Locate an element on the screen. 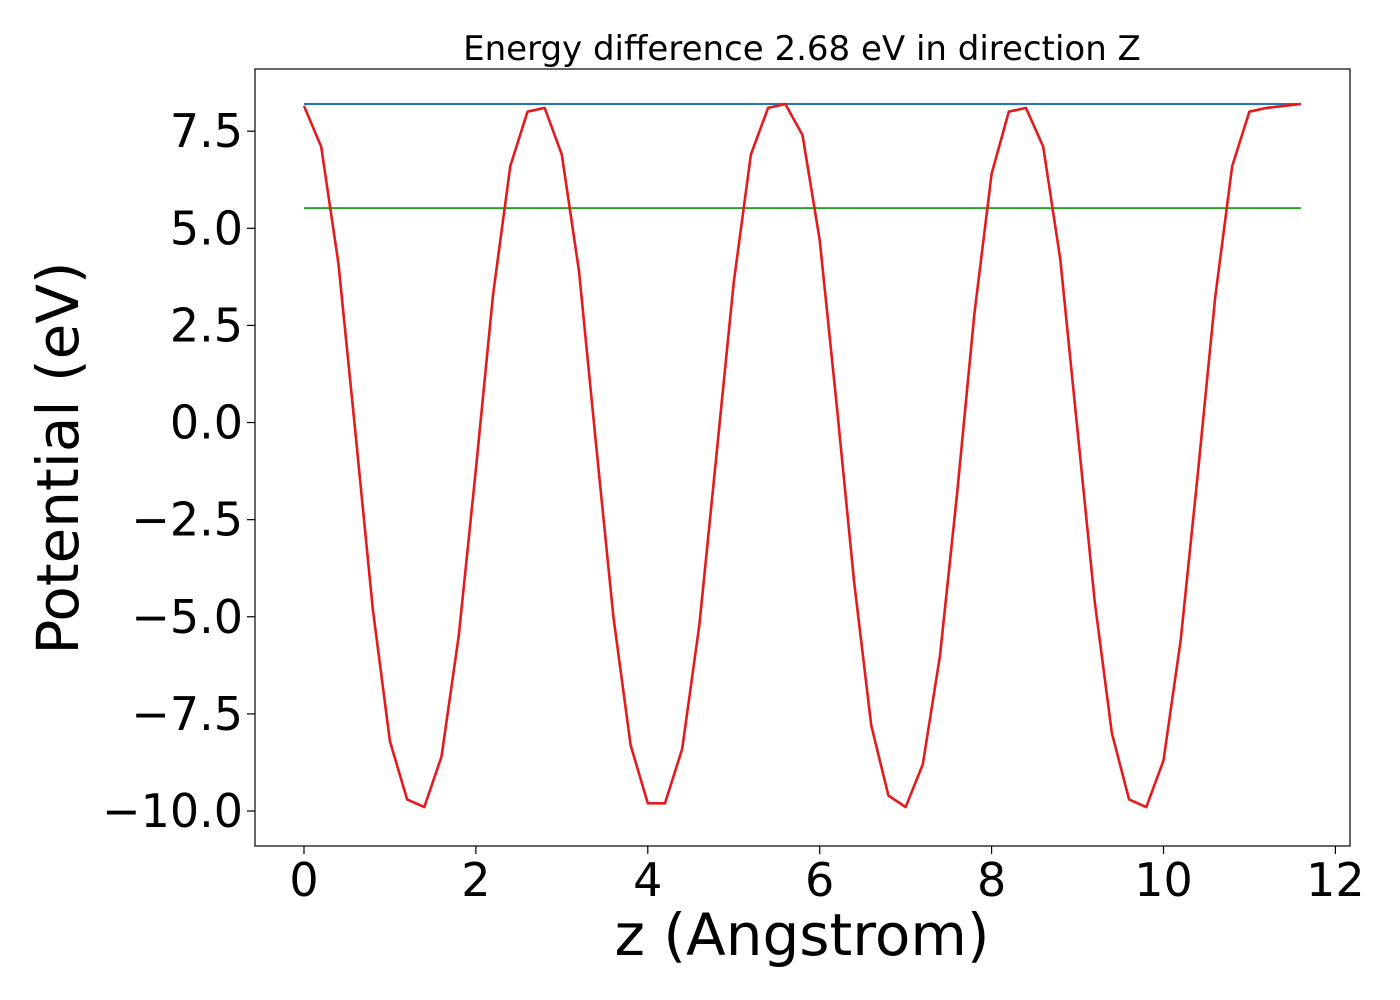  y-tick-label: 2.5 is located at coordinates (206, 325).